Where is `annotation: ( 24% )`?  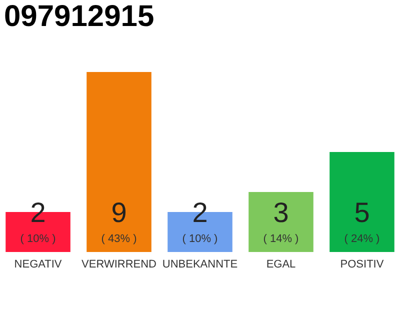
annotation: ( 24% ) is located at coordinates (362, 239).